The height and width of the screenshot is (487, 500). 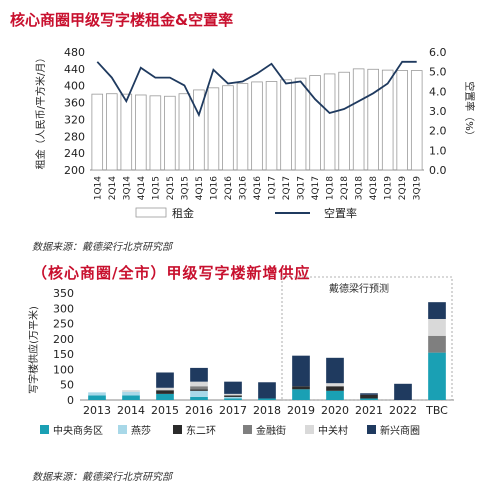 I want to click on x-tick-label: 2021, so click(x=369, y=410).